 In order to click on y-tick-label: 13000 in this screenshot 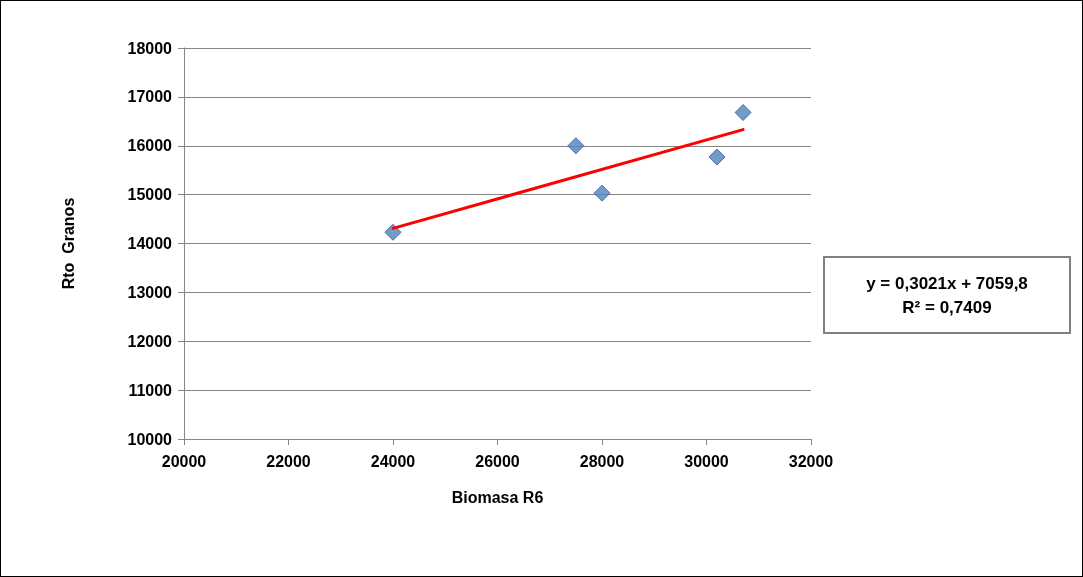, I will do `click(150, 292)`.